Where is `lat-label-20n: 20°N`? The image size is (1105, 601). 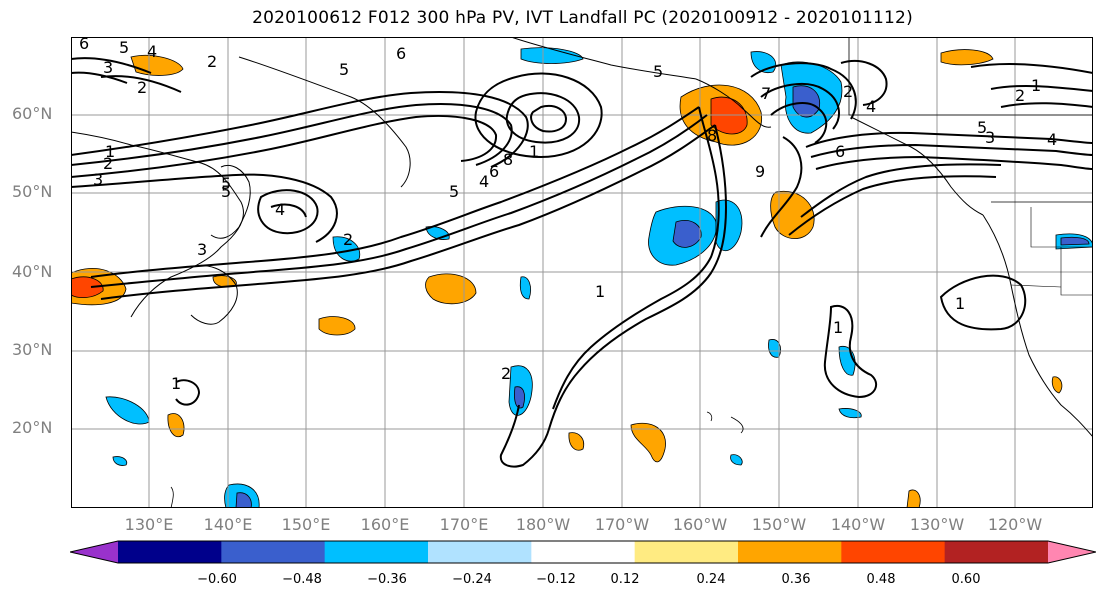 lat-label-20n: 20°N is located at coordinates (32, 427).